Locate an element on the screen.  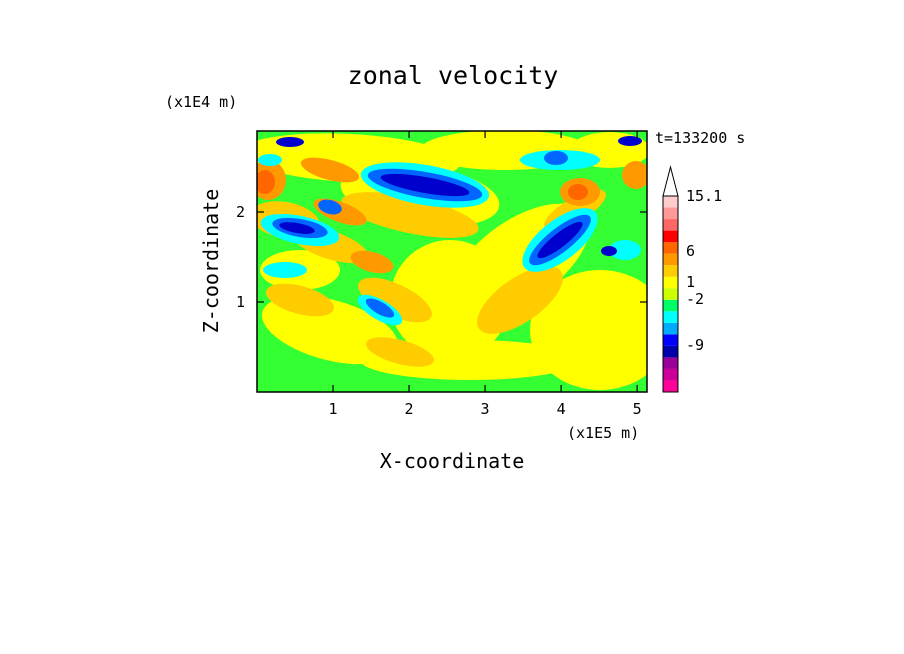
x-tick-label: 5 is located at coordinates (637, 409).